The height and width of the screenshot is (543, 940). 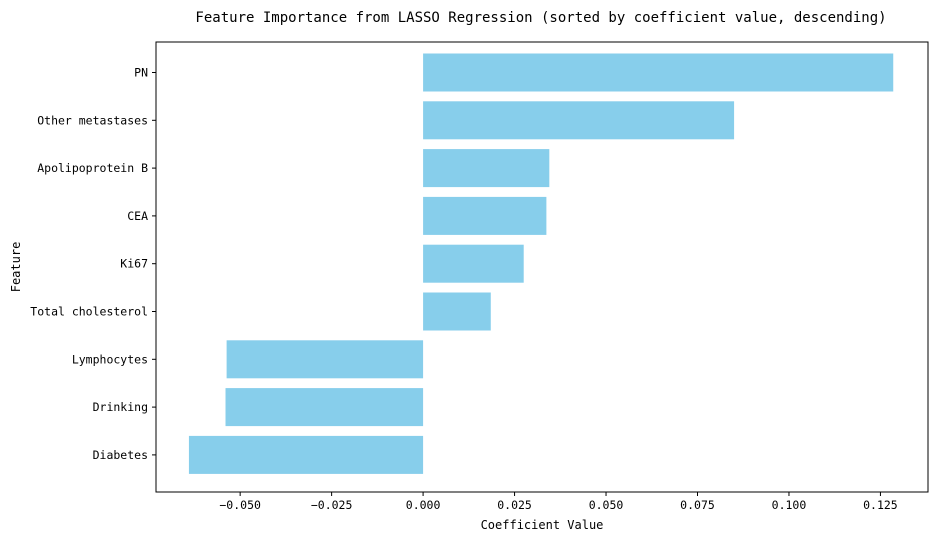 What do you see at coordinates (89, 312) in the screenshot?
I see `y-tick-label-total-cholesterol: Total cholesterol` at bounding box center [89, 312].